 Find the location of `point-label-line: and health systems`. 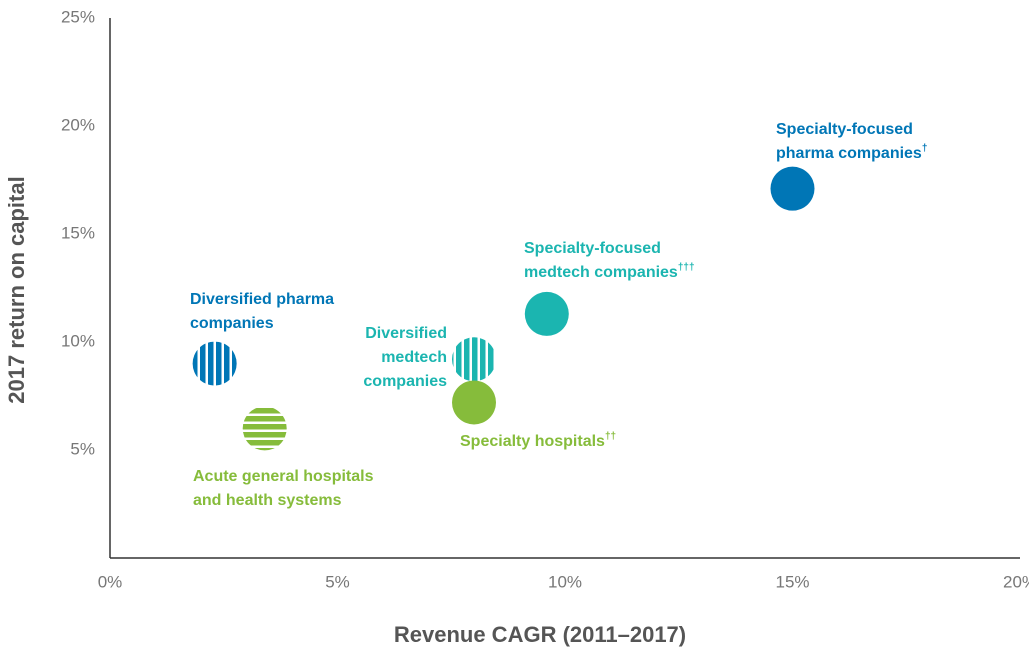

point-label-line: and health systems is located at coordinates (267, 500).